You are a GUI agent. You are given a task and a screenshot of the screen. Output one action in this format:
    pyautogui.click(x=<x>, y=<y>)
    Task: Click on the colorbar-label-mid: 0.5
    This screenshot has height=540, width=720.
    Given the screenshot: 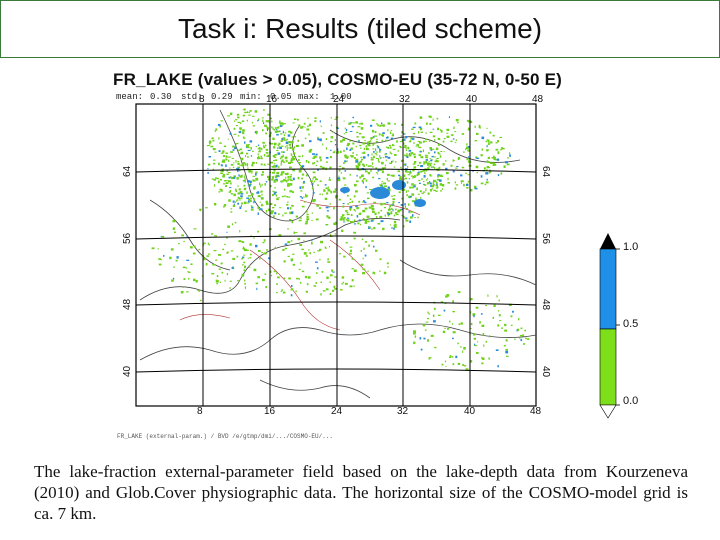 What is the action you would take?
    pyautogui.click(x=631, y=324)
    